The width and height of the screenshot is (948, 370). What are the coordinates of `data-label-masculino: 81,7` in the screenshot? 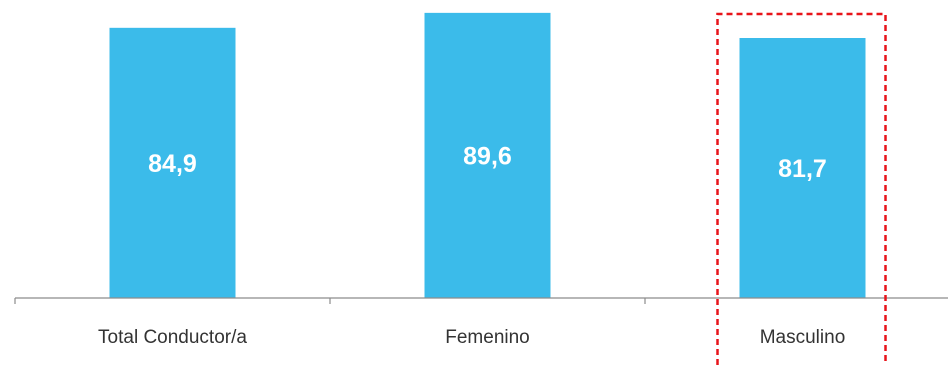 It's located at (802, 169).